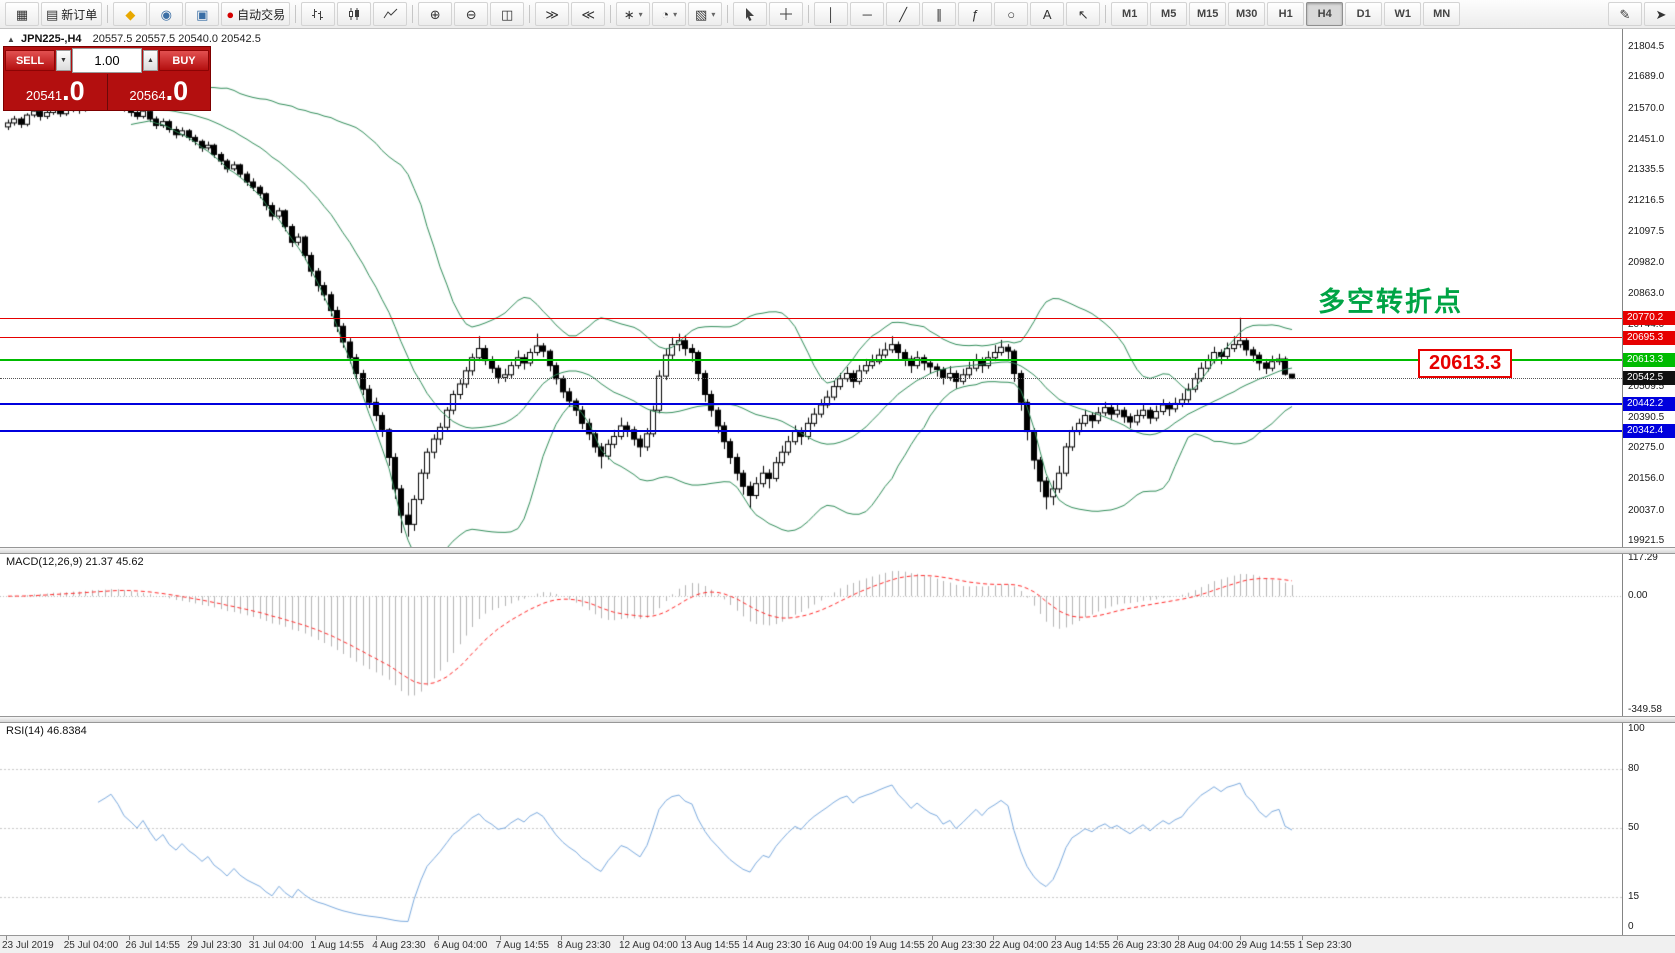  Describe the element at coordinates (1083, 14) in the screenshot. I see `arrows-button: ↖` at that location.